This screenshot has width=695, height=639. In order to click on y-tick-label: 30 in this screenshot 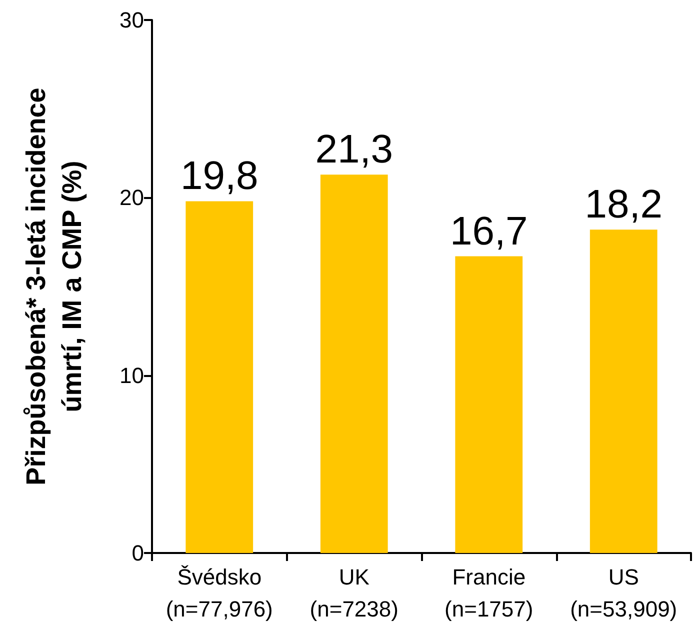, I will do `click(132, 20)`.